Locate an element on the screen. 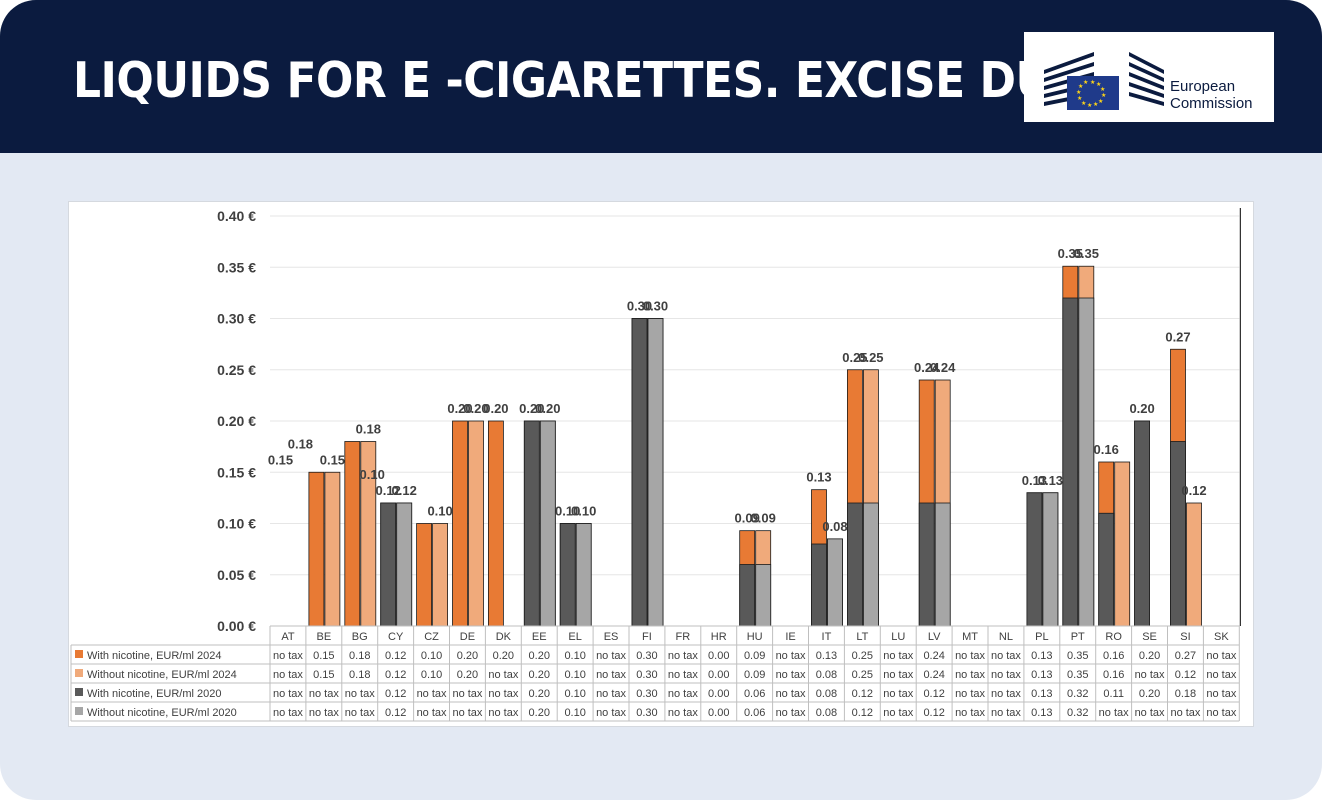 The image size is (1322, 800). category-label: SK is located at coordinates (1221, 637).